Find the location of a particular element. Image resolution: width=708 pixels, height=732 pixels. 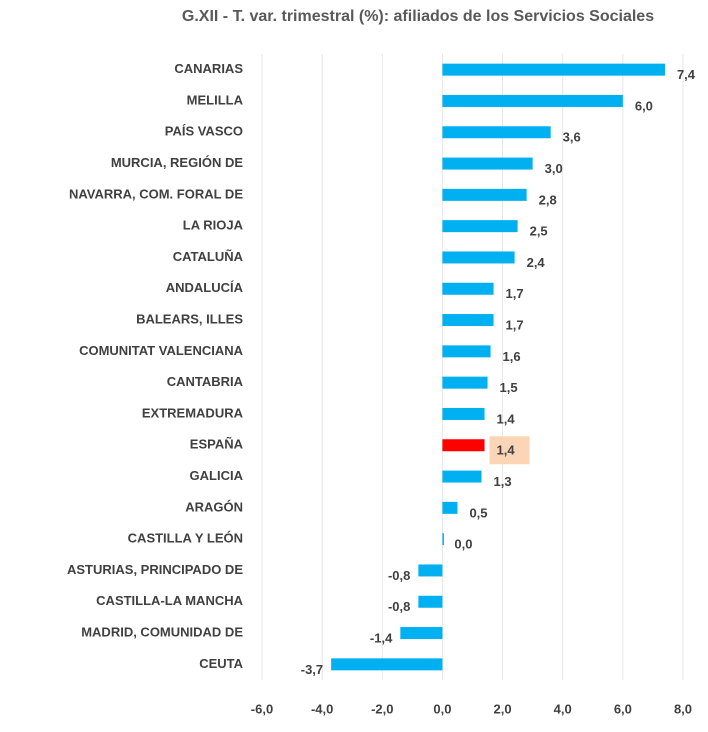

value-label: -3,7 is located at coordinates (312, 669).